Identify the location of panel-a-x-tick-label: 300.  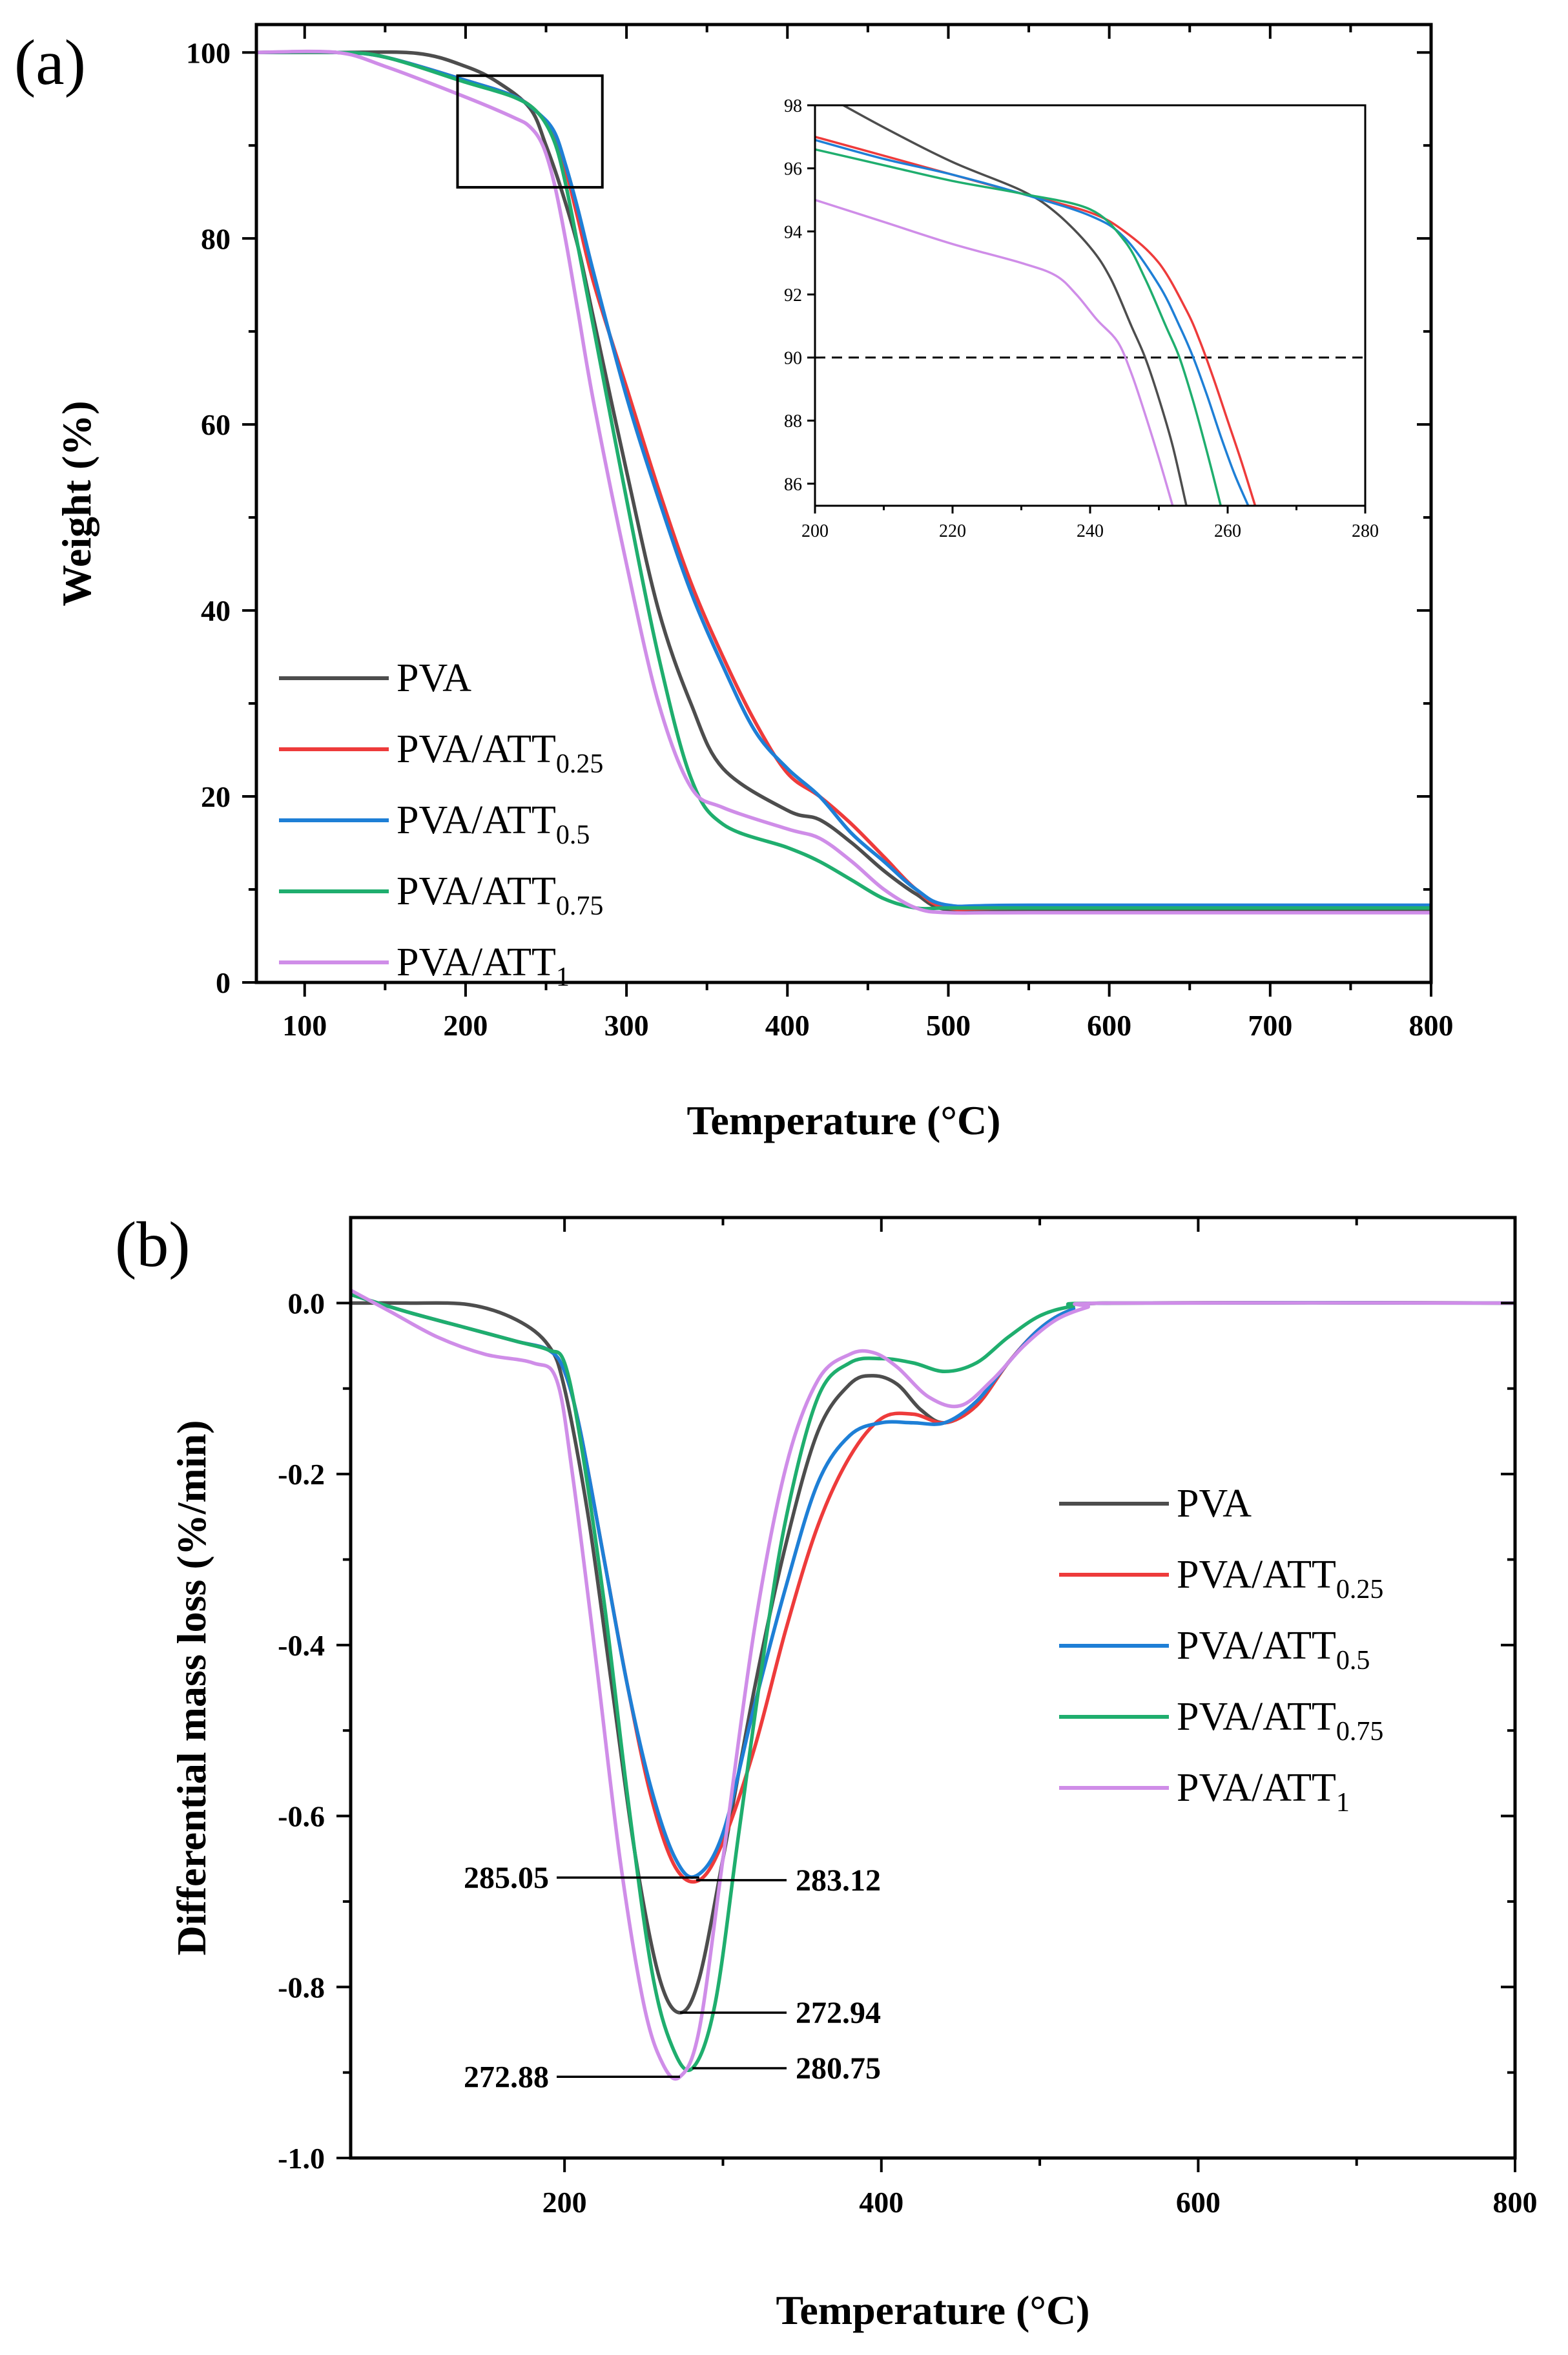
(626, 1025).